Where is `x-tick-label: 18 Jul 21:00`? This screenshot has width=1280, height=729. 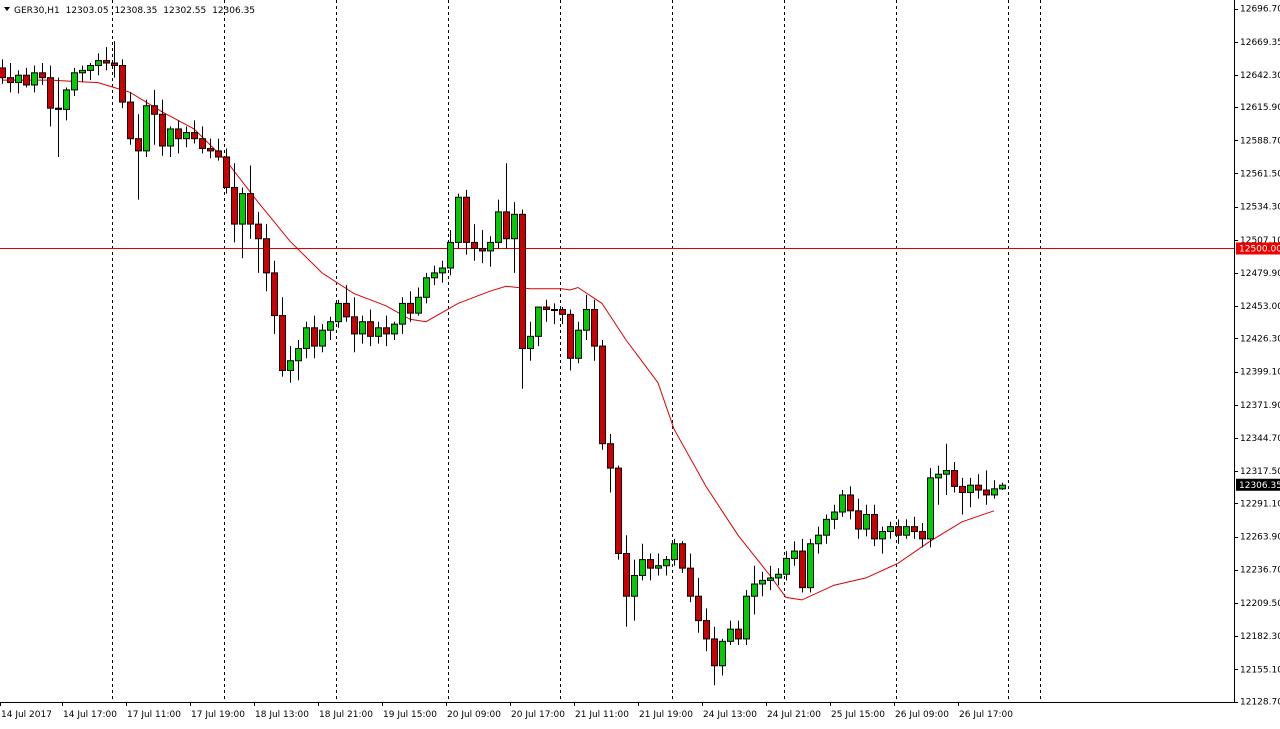
x-tick-label: 18 Jul 21:00 is located at coordinates (346, 715).